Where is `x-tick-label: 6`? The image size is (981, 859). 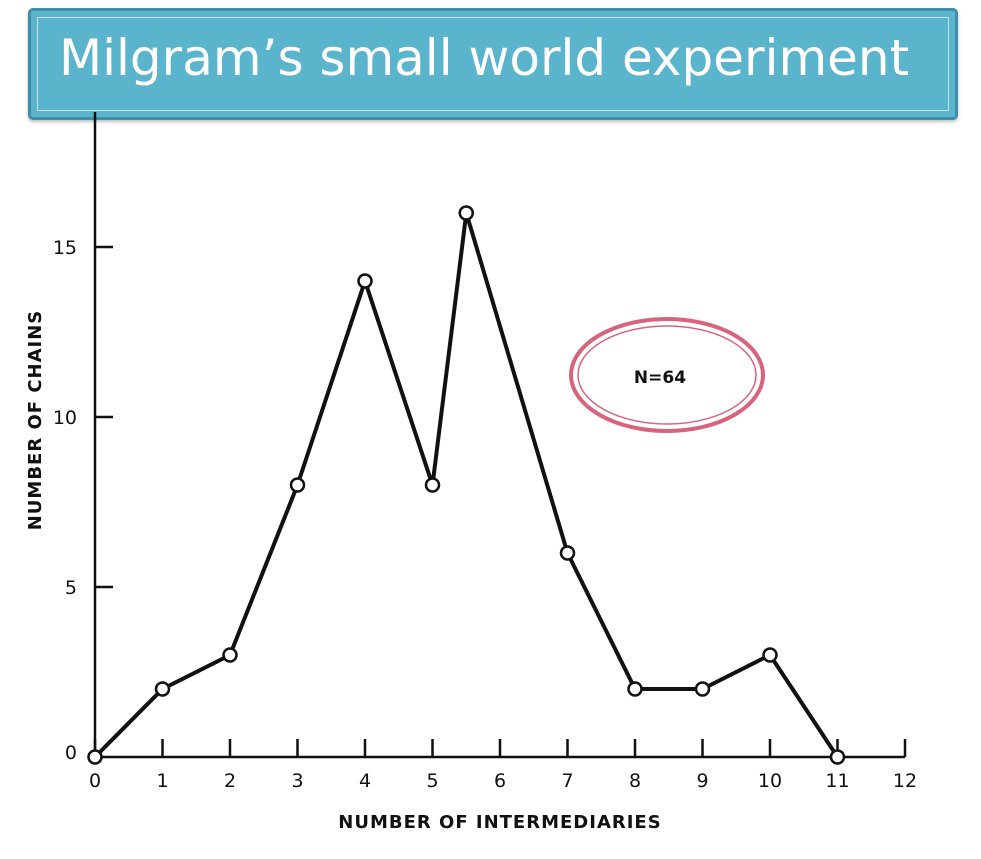
x-tick-label: 6 is located at coordinates (500, 781).